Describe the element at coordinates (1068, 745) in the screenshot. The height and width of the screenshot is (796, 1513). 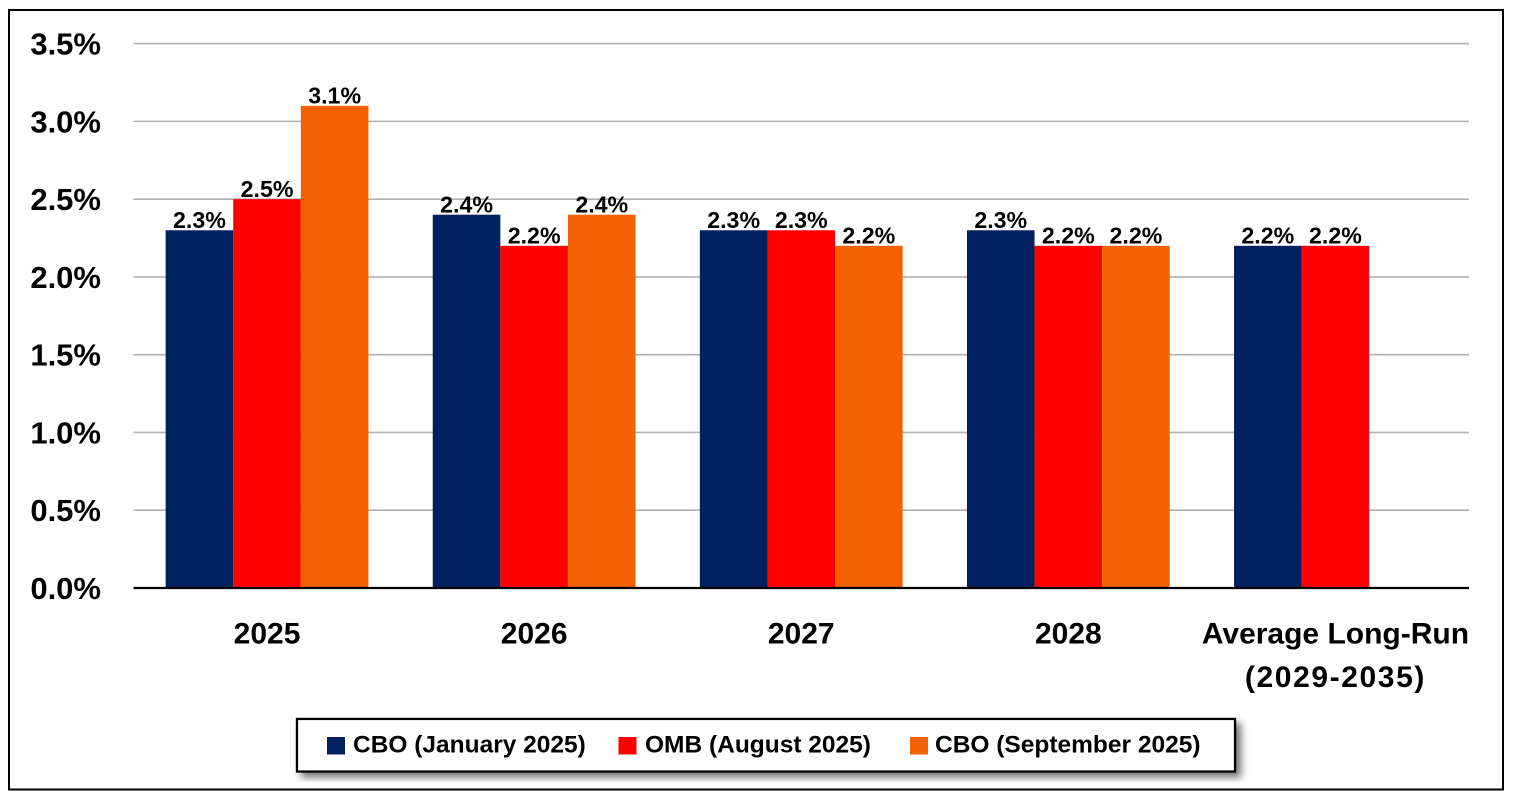
I see `svg-text: CBO (September 2025)` at that location.